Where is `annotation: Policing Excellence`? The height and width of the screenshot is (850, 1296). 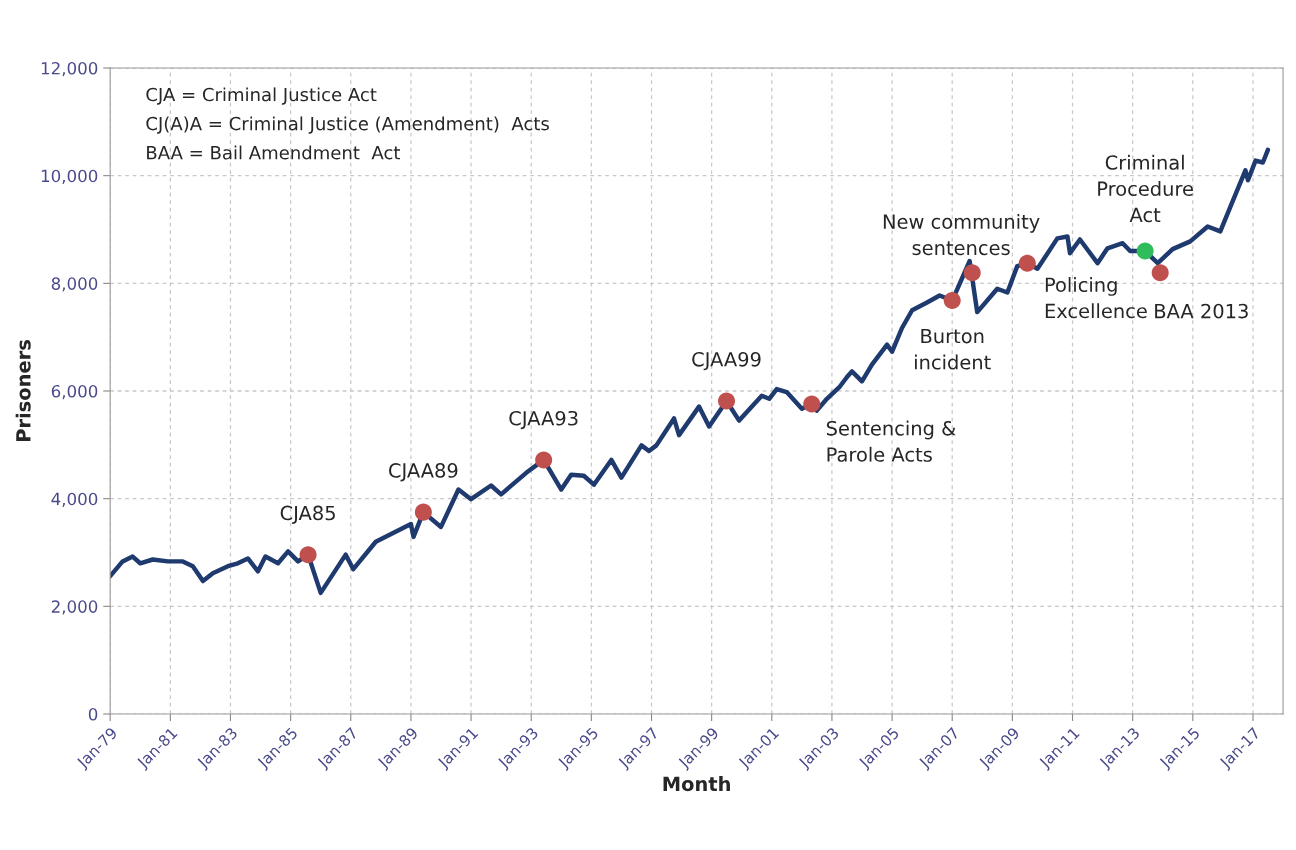
annotation: Policing Excellence is located at coordinates (1096, 298).